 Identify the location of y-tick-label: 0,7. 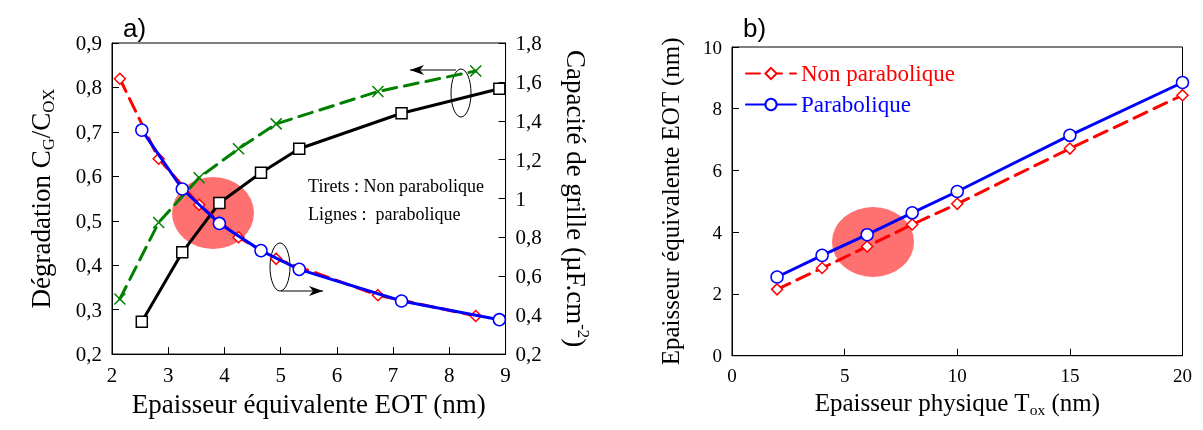
(88, 131).